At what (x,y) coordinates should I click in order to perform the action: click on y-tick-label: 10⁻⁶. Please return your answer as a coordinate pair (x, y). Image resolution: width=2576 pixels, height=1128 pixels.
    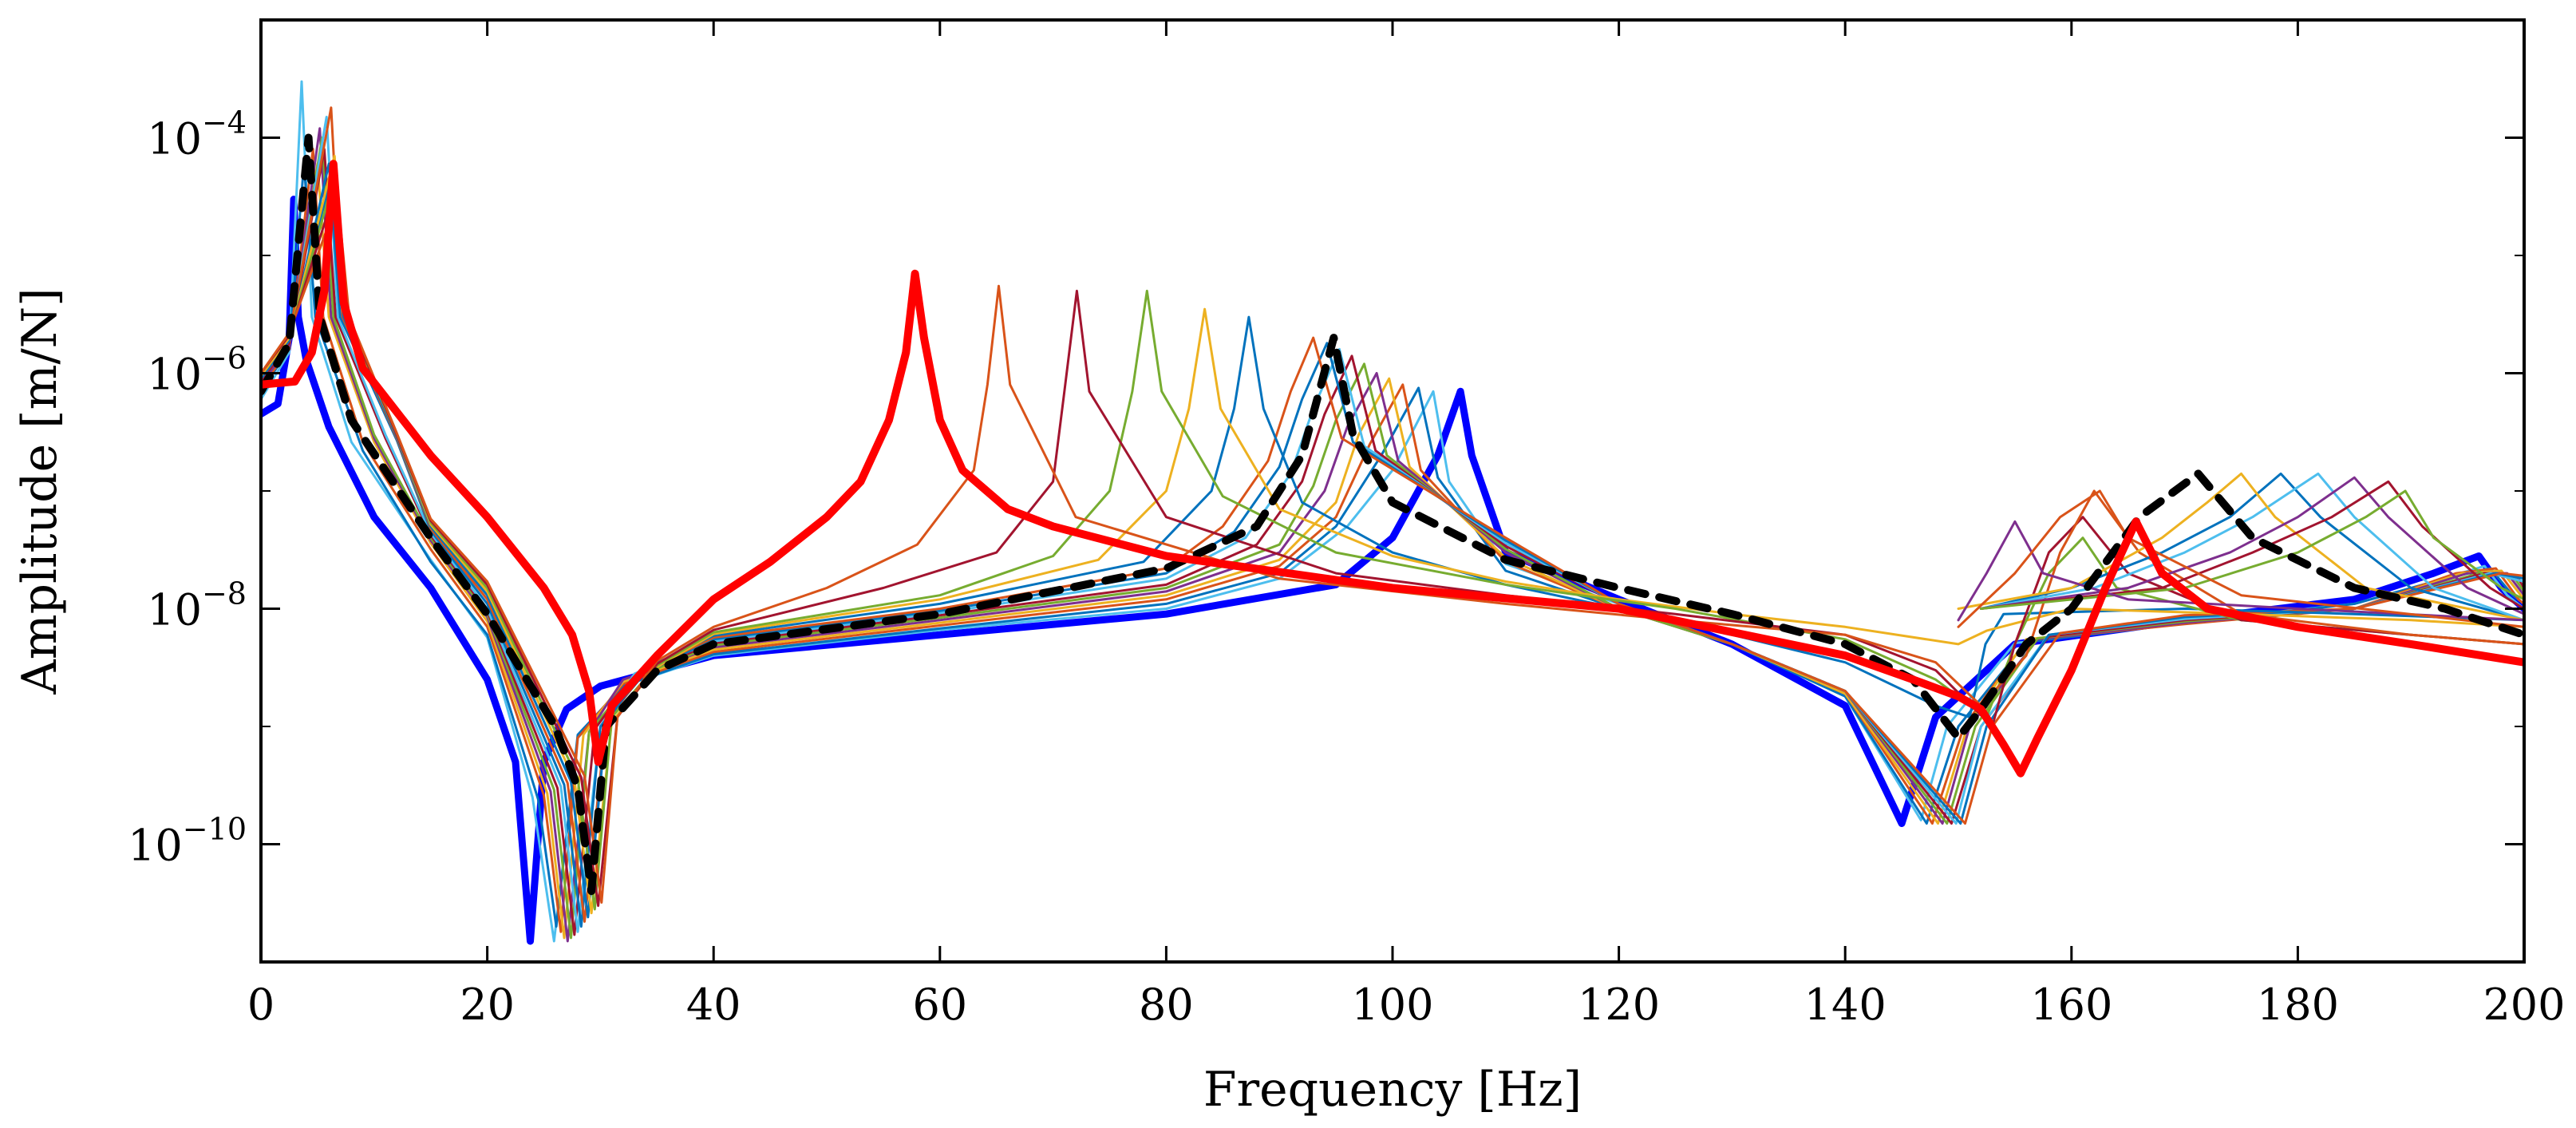
    Looking at the image, I should click on (197, 370).